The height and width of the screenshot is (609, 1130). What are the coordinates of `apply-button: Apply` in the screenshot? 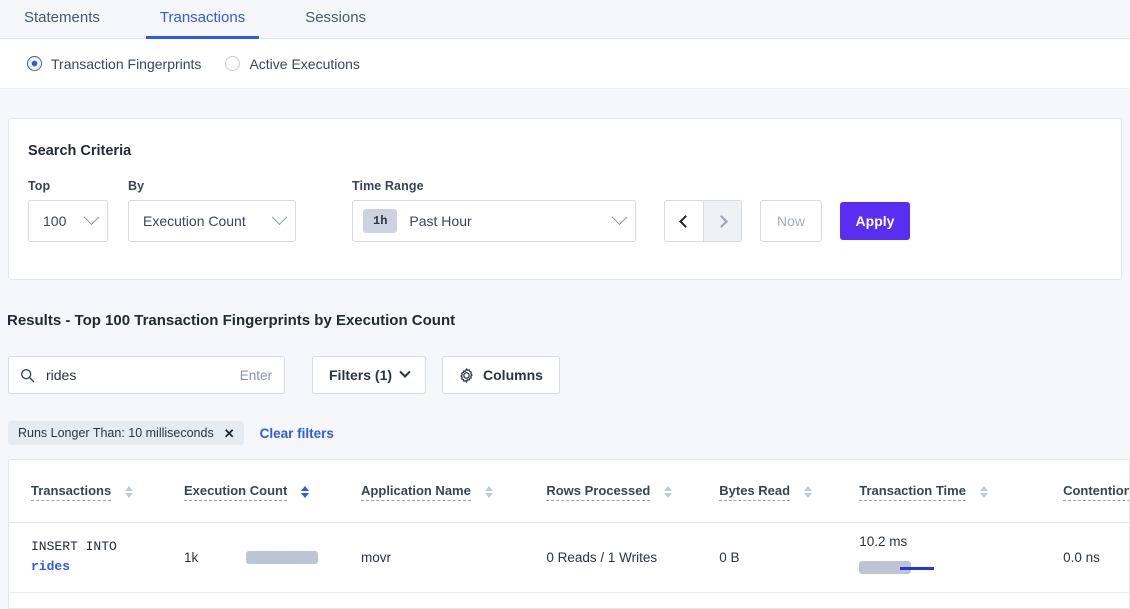 It's located at (875, 221).